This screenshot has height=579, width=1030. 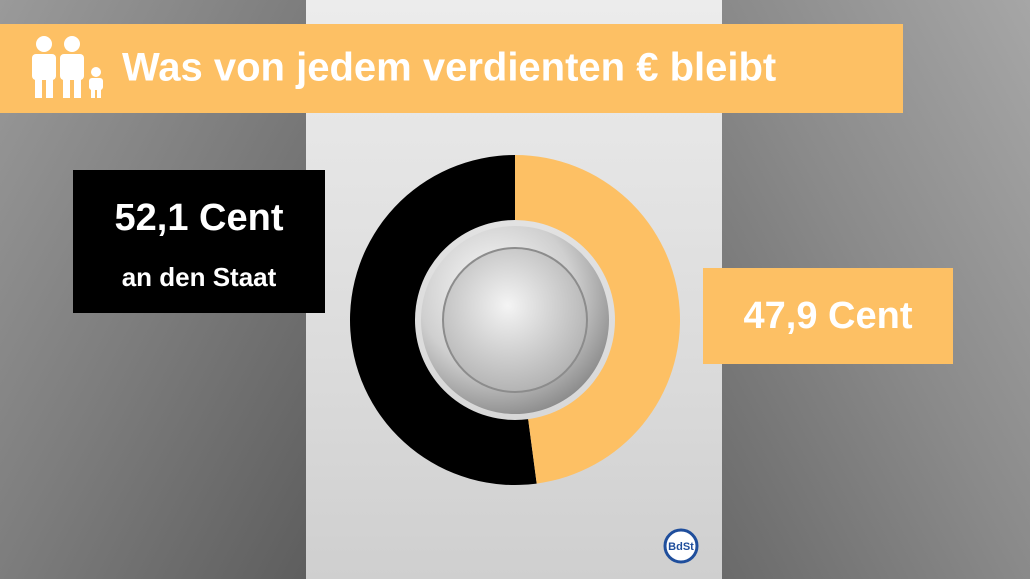 I want to click on label-box-right, so click(x=828, y=316).